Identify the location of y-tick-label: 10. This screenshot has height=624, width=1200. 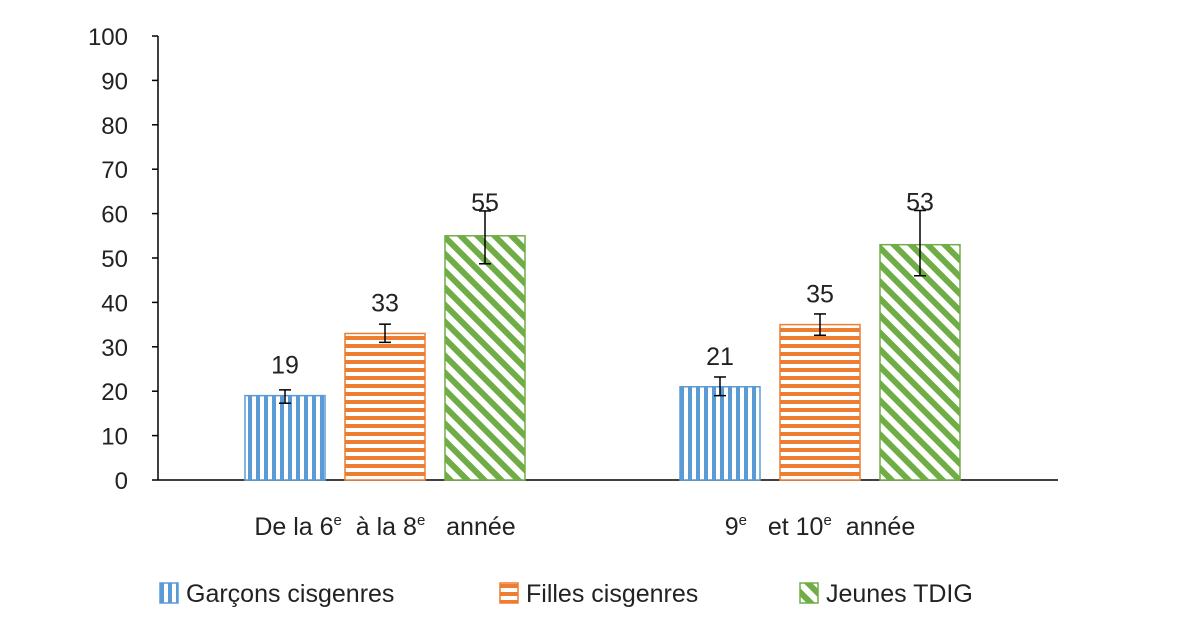
(114, 437).